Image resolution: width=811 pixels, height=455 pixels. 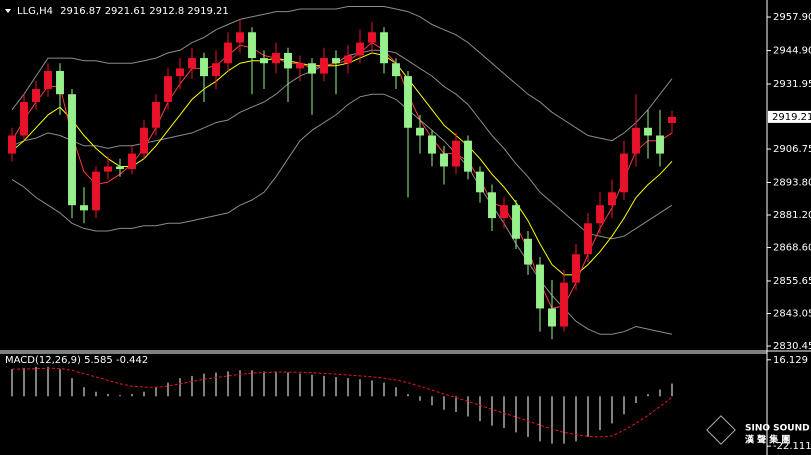 What do you see at coordinates (721, 430) in the screenshot?
I see `logo-mark` at bounding box center [721, 430].